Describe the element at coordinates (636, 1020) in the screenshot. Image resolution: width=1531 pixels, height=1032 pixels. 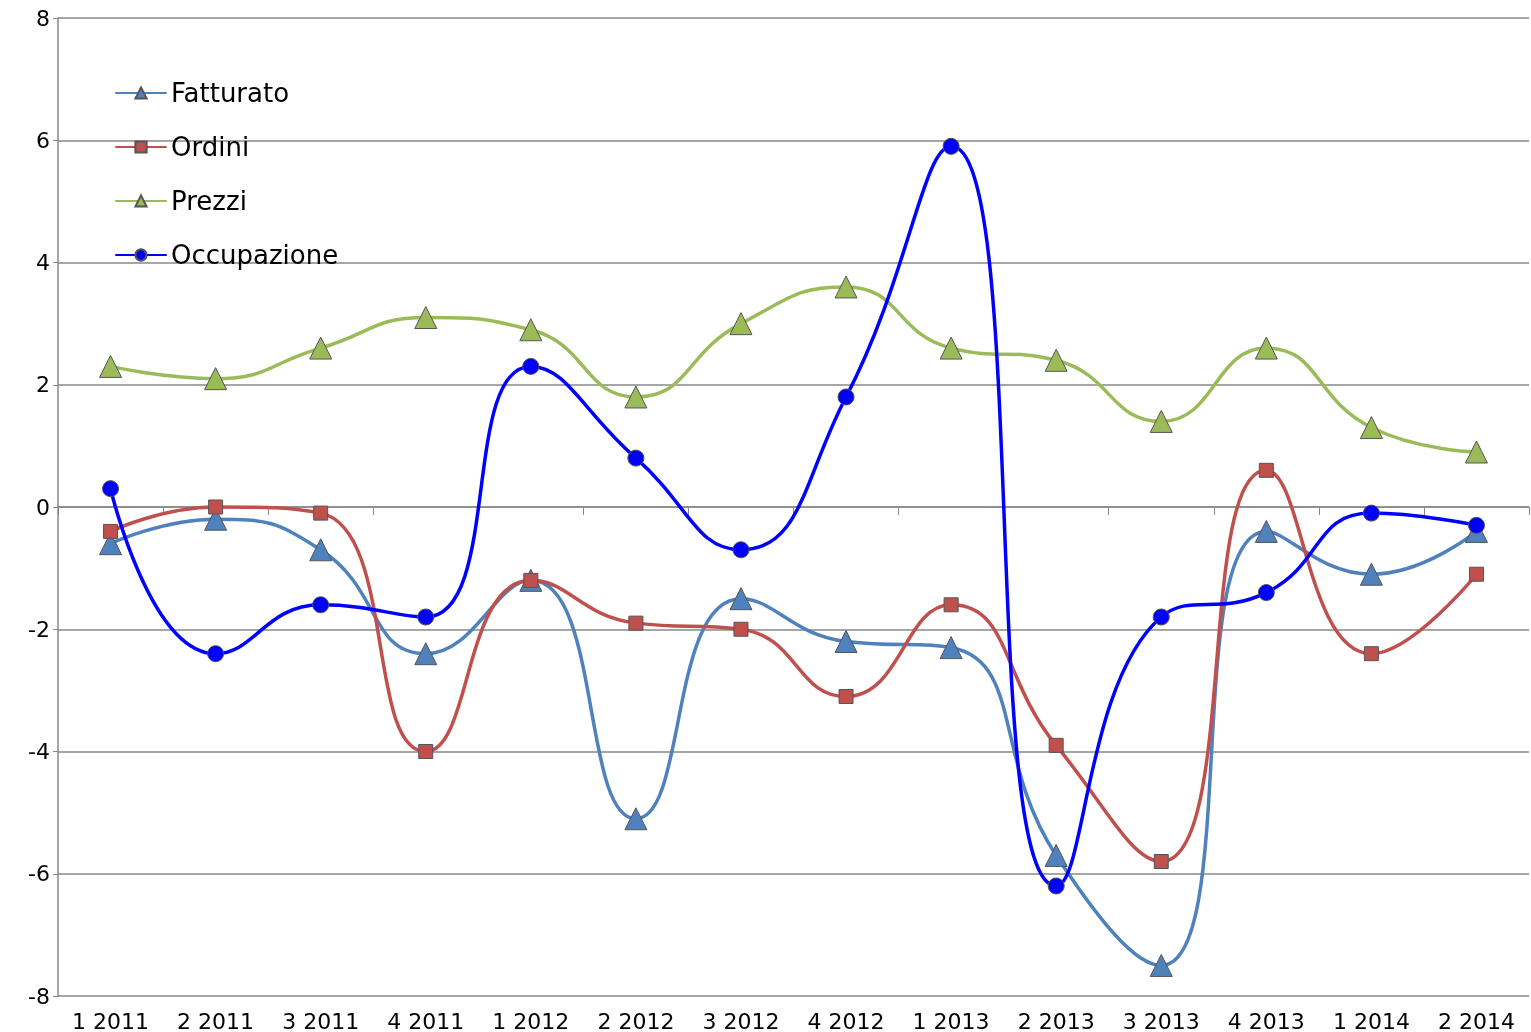
I see `x-tick-label: 2 2012` at that location.